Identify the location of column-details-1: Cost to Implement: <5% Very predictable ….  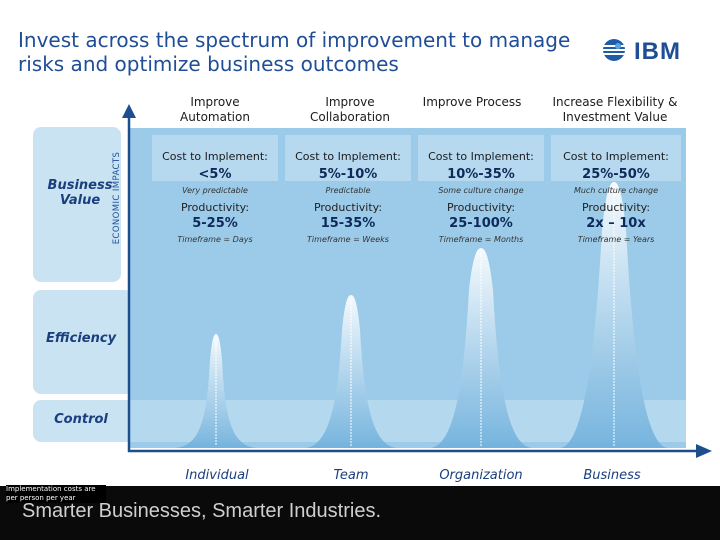
(215, 197).